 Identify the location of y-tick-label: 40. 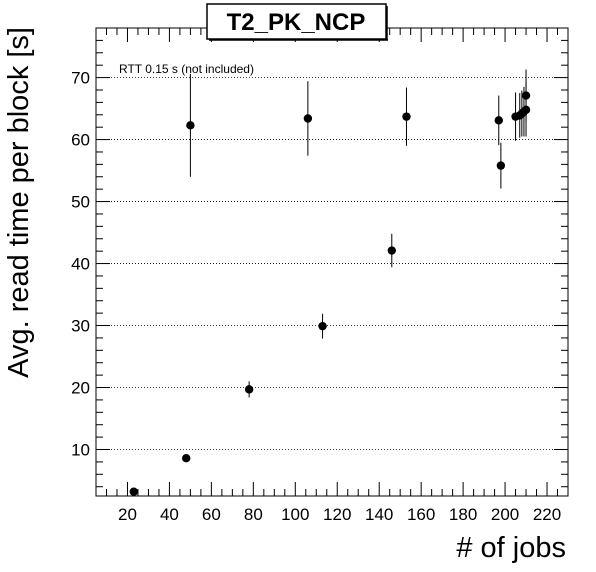
(80, 264).